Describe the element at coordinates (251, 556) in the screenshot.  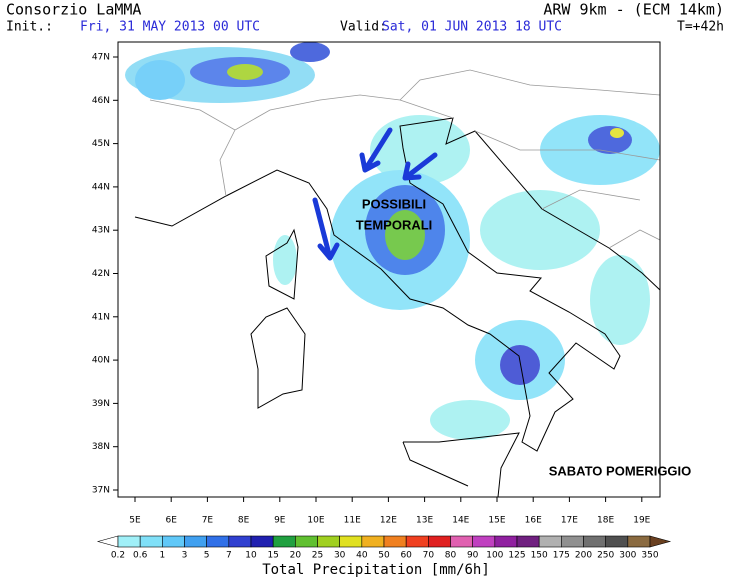
I see `colorbar-label: 10` at that location.